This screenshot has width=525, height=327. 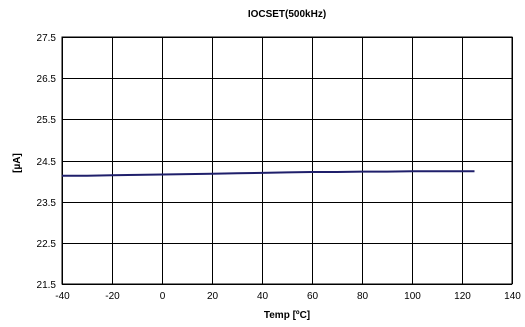 I want to click on chart-title: IOCSET(500kHz), so click(x=287, y=14).